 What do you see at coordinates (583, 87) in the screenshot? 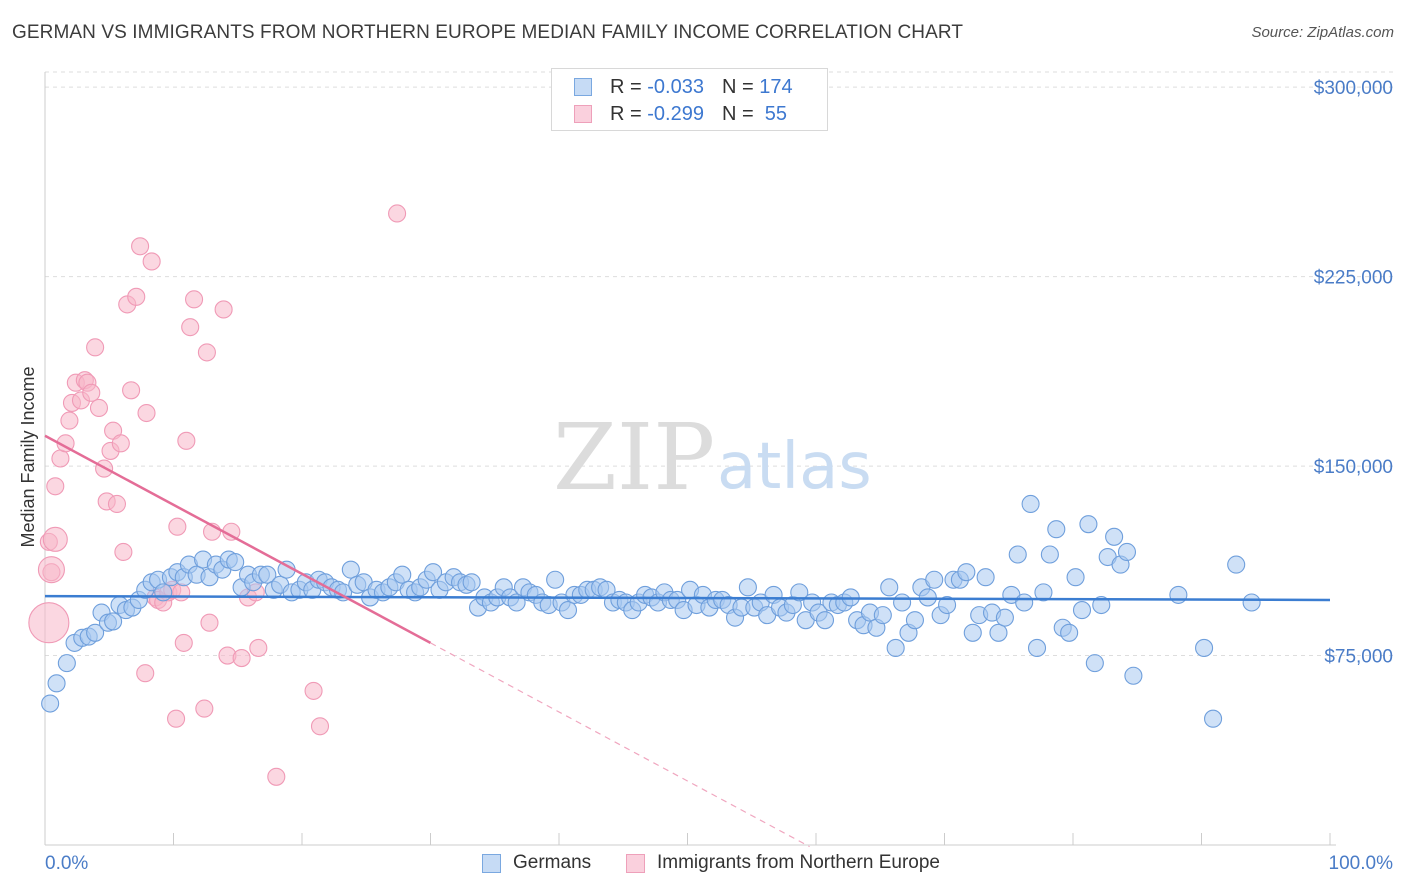
I see `legend-swatch-blue` at bounding box center [583, 87].